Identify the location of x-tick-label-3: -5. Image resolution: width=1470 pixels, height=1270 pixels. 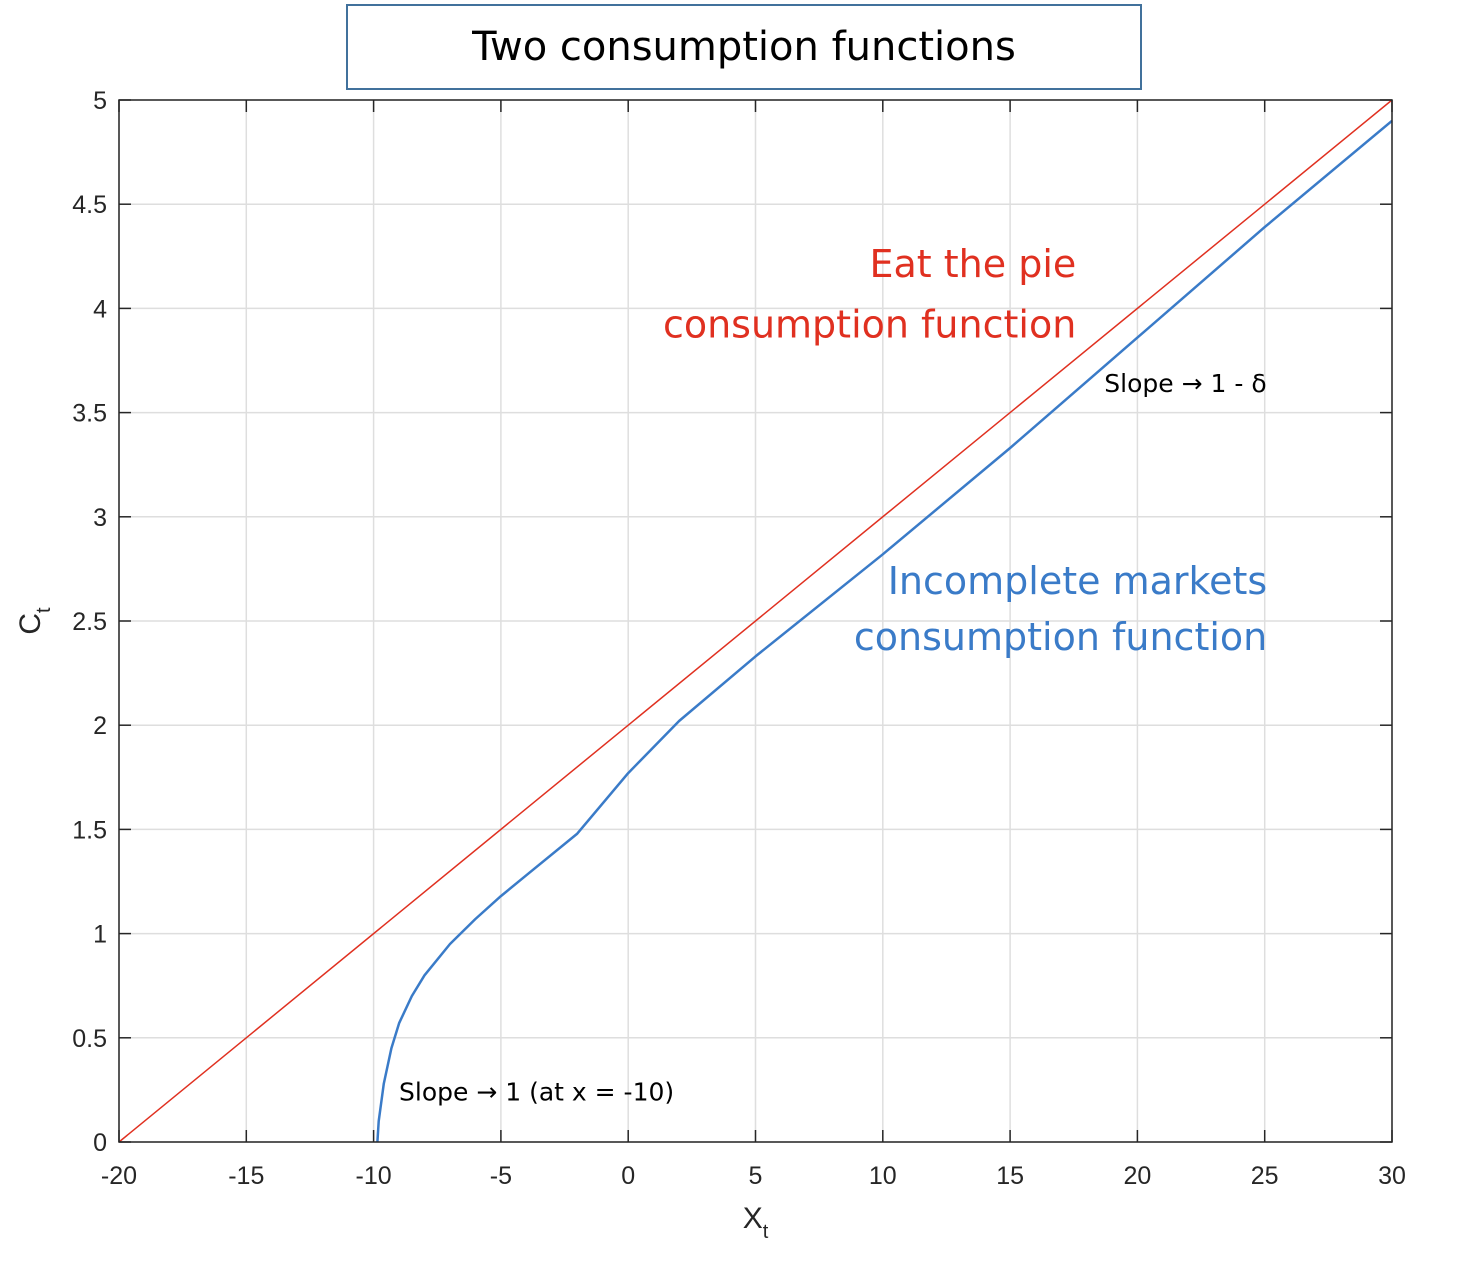
(501, 1176).